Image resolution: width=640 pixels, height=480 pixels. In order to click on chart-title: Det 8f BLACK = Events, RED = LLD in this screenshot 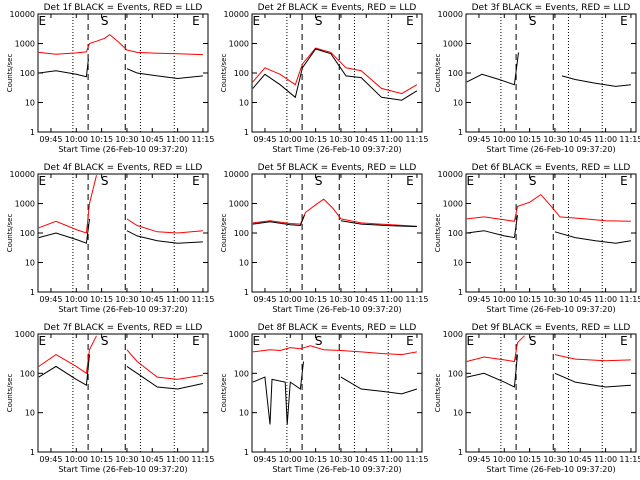, I will do `click(337, 328)`.